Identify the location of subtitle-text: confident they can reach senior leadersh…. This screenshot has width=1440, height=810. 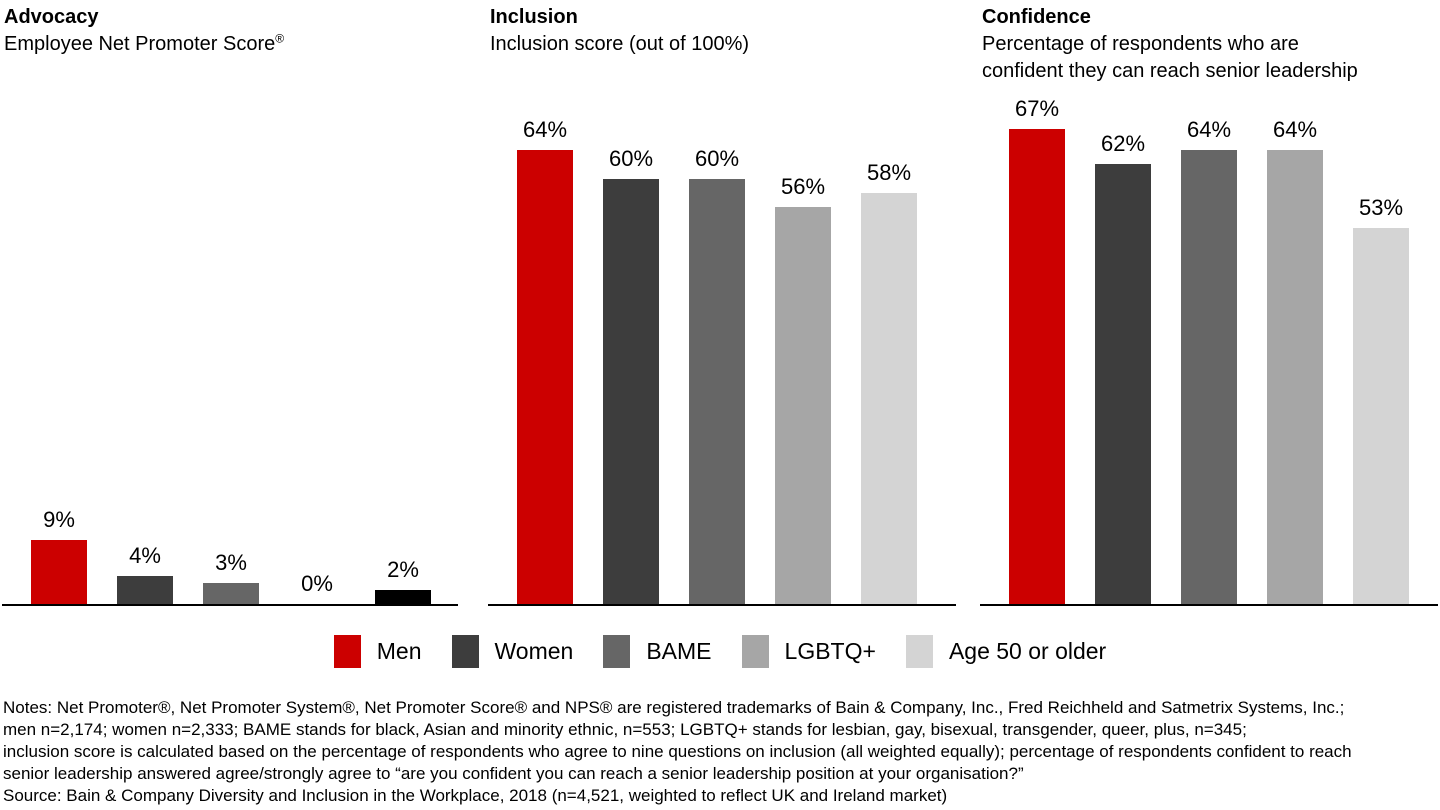
(1170, 71).